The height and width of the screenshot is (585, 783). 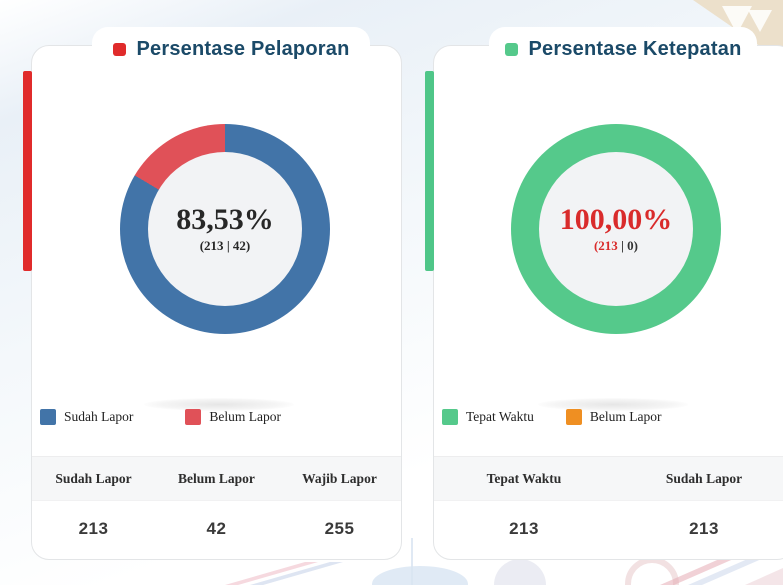 I want to click on donut-center-sublabel: (213 | 0), so click(x=616, y=246).